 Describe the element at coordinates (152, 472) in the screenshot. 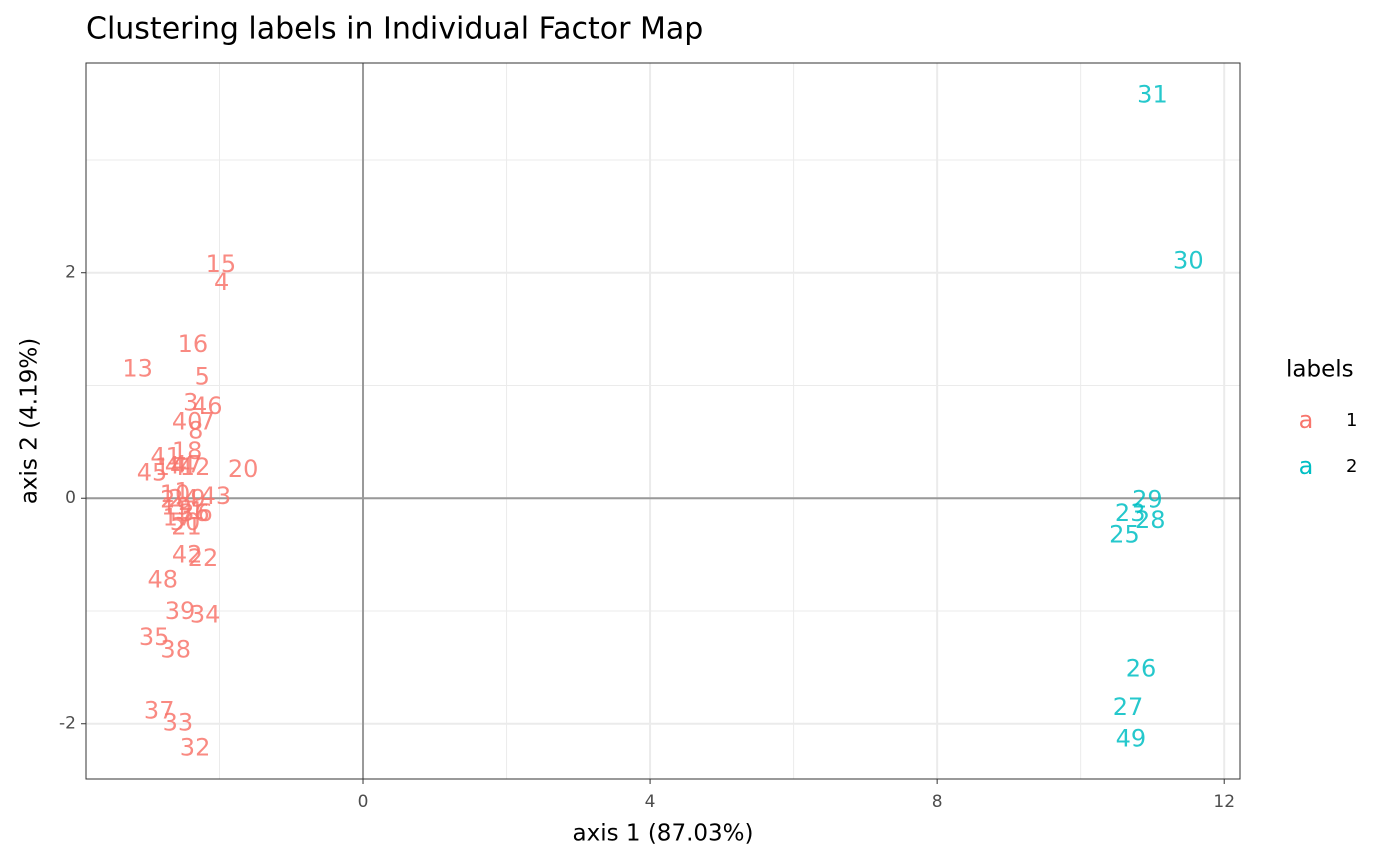

I see `point-label: 45` at that location.